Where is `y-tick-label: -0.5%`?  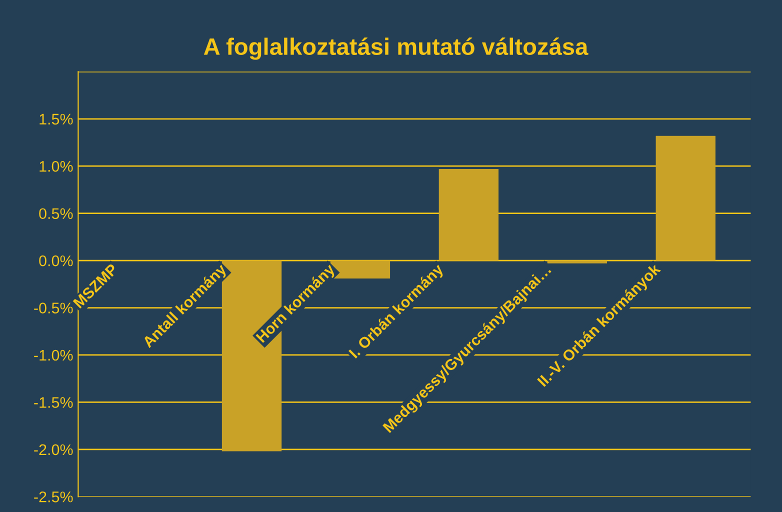 y-tick-label: -0.5% is located at coordinates (53, 308).